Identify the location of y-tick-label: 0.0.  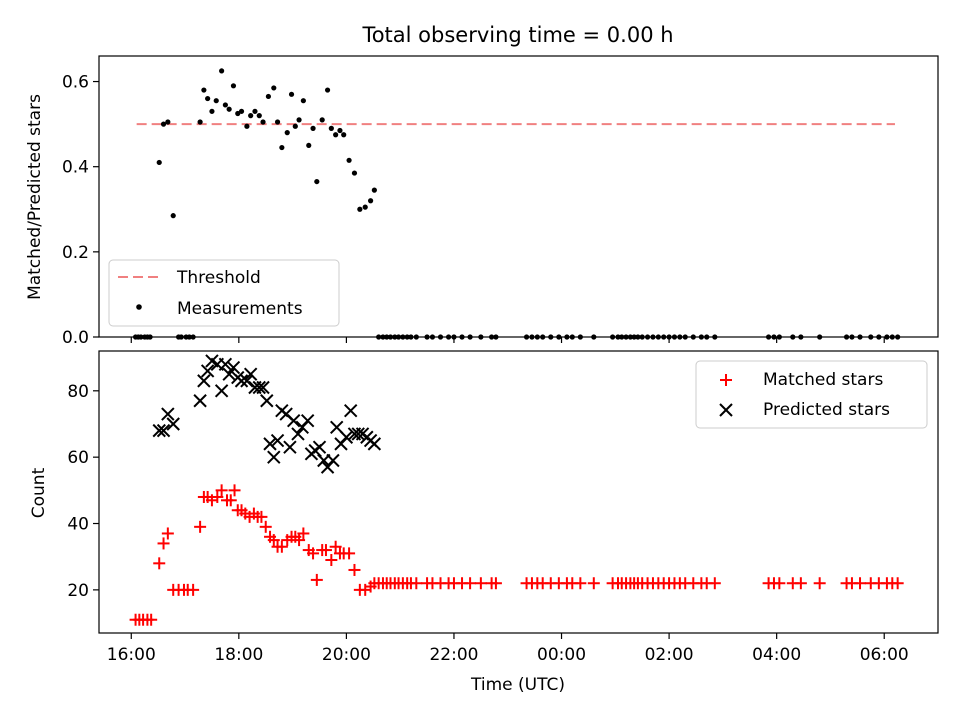
(75, 338).